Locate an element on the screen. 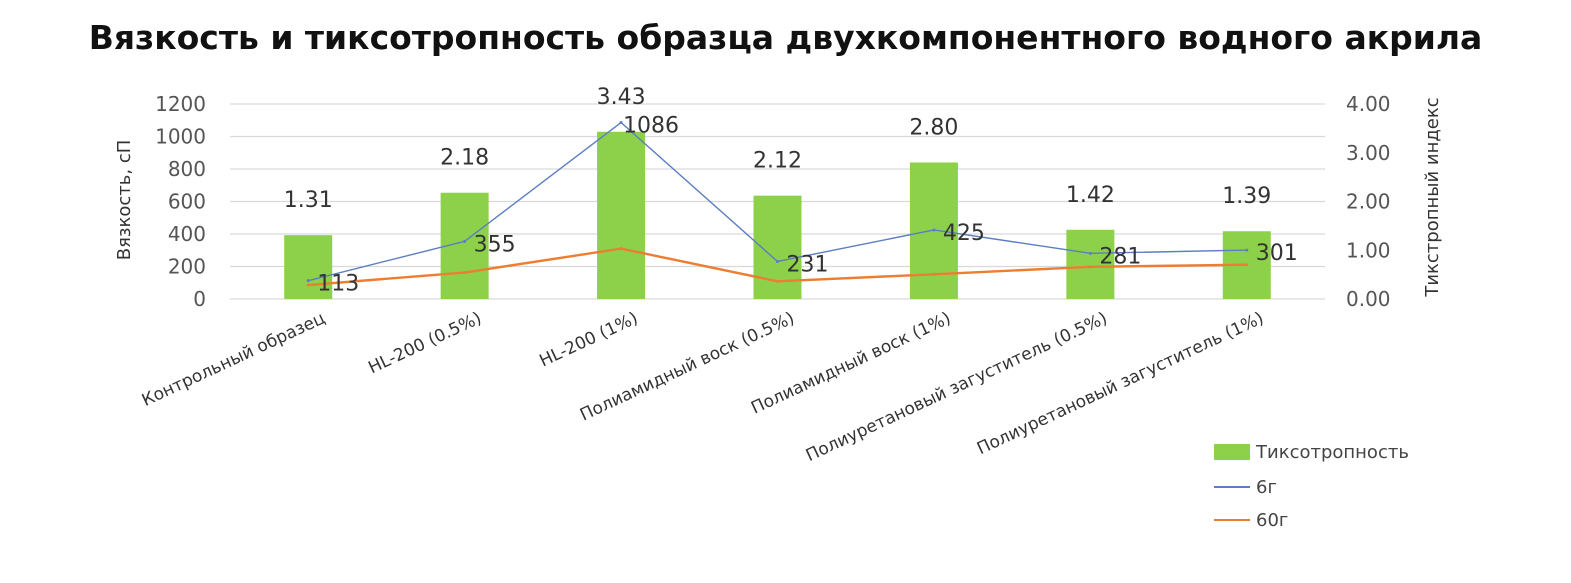  legend: Тиксотропность 6г 60г is located at coordinates (1311, 486).